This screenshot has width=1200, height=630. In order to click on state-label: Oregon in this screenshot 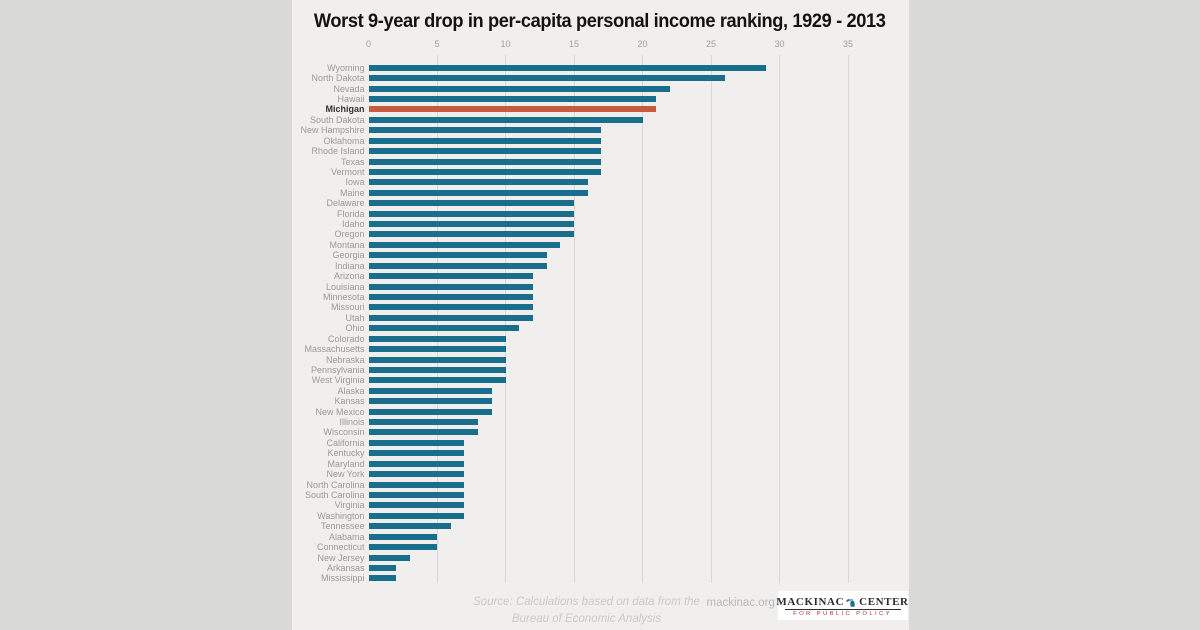, I will do `click(349, 234)`.